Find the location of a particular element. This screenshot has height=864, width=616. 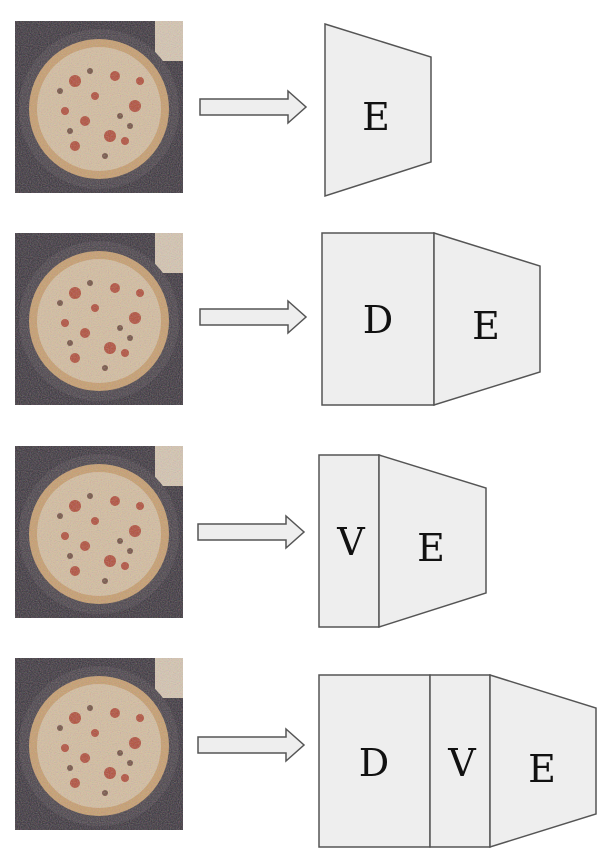

v-block is located at coordinates (349, 541).